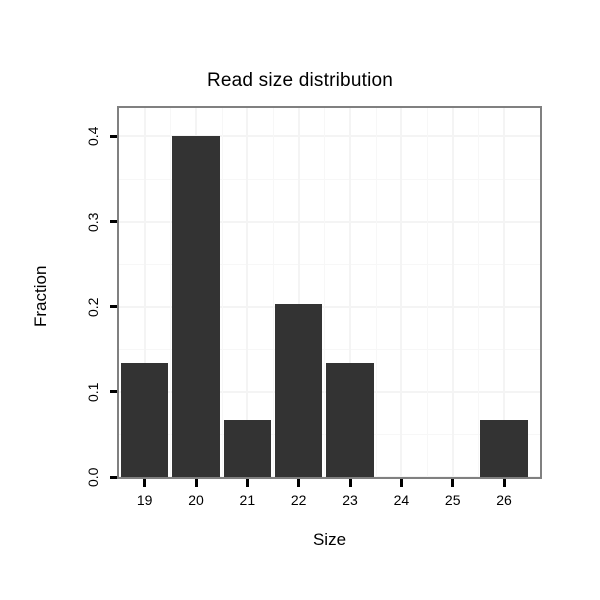 This screenshot has width=600, height=600. I want to click on x-axis-tick-label: 19, so click(144, 500).